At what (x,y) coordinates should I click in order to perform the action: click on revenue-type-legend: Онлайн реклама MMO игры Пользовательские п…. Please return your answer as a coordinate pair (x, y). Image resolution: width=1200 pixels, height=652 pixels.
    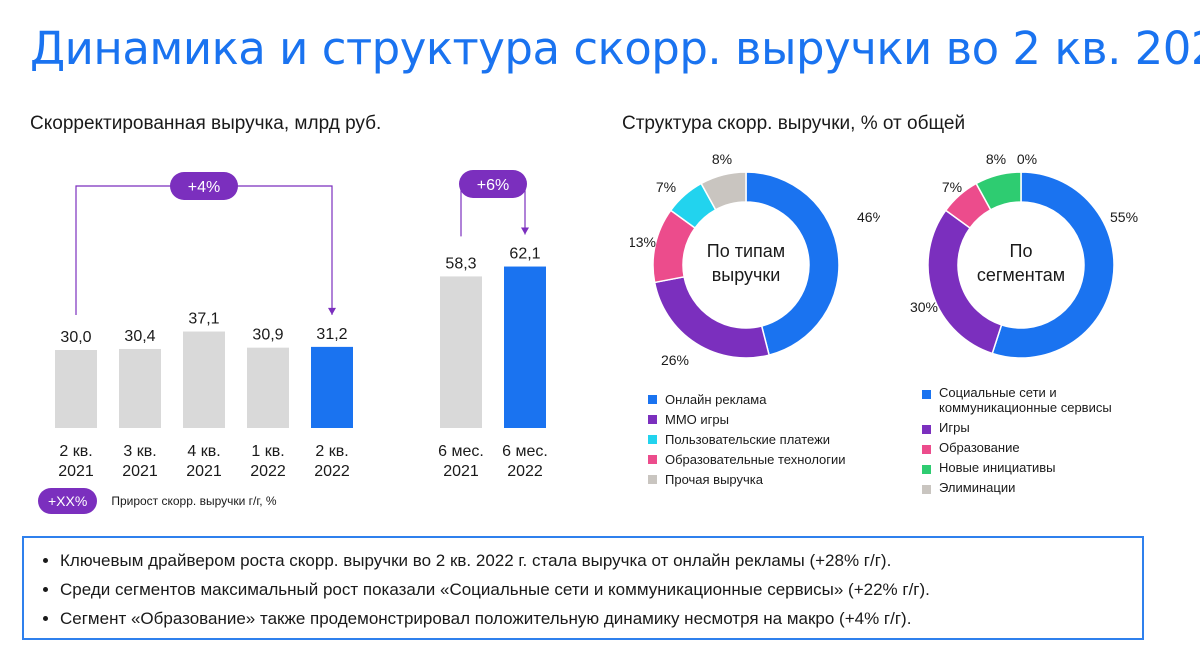
    Looking at the image, I should click on (747, 440).